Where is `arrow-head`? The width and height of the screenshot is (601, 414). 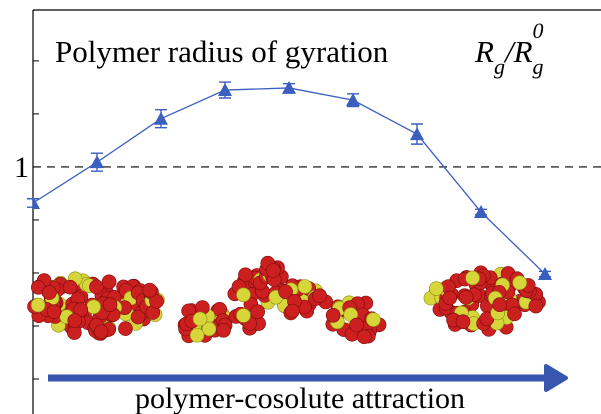 arrow-head is located at coordinates (556, 378).